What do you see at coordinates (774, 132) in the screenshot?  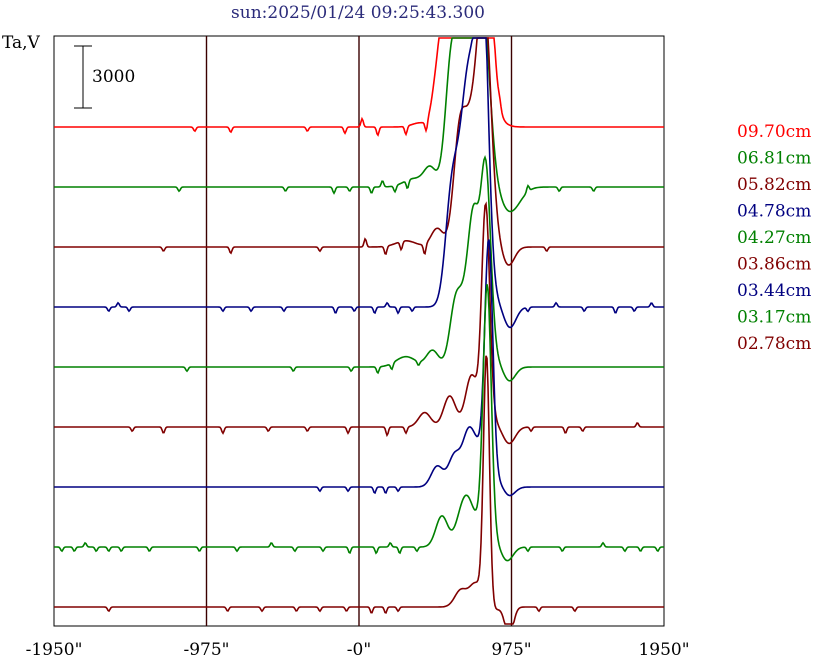 I see `legend-entry-0: 09.70cm` at bounding box center [774, 132].